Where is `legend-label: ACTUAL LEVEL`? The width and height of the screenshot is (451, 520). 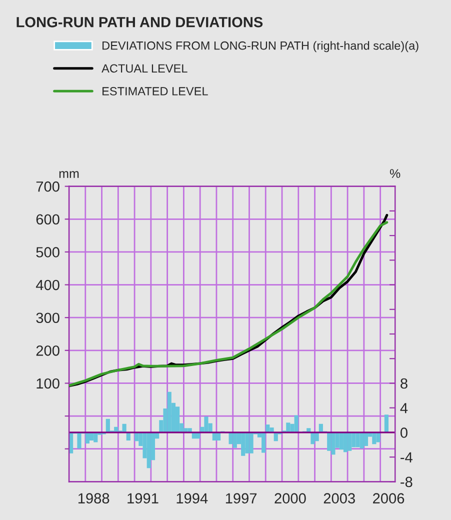 legend-label: ACTUAL LEVEL is located at coordinates (145, 68).